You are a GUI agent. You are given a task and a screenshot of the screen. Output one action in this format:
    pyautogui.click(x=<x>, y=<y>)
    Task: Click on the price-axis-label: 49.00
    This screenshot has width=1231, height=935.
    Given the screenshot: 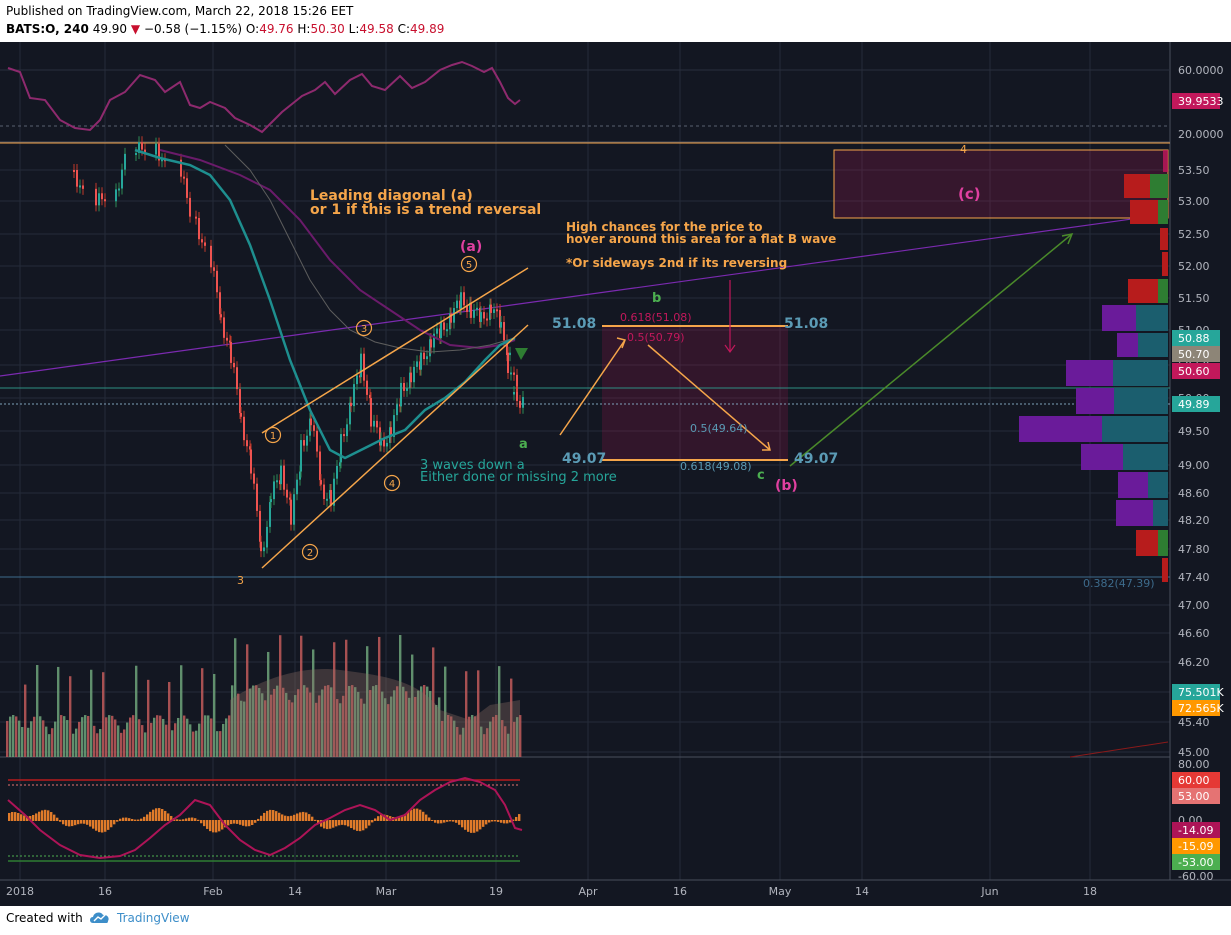 What is the action you would take?
    pyautogui.click(x=1194, y=465)
    